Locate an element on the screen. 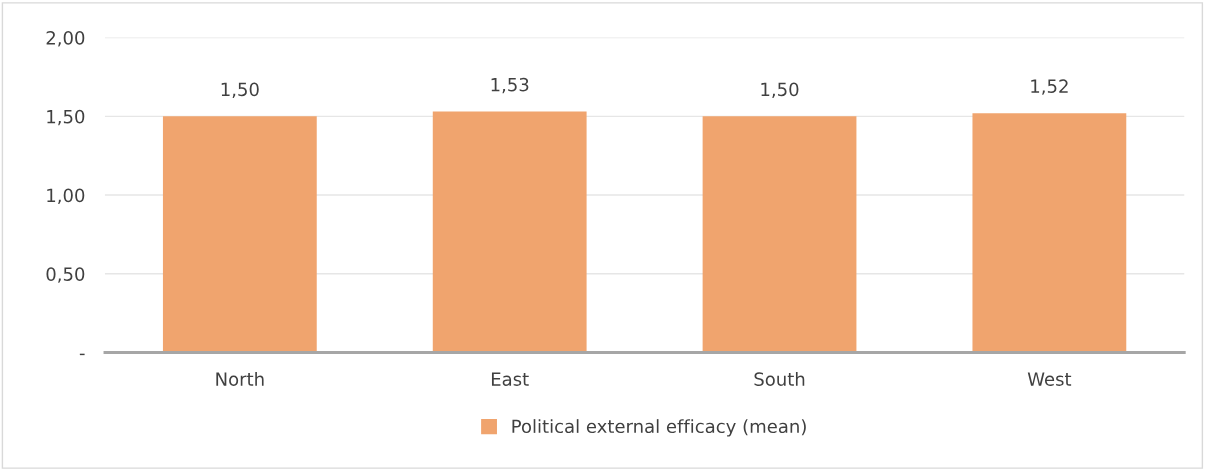 The height and width of the screenshot is (470, 1206). x-tick-label: South is located at coordinates (779, 378).